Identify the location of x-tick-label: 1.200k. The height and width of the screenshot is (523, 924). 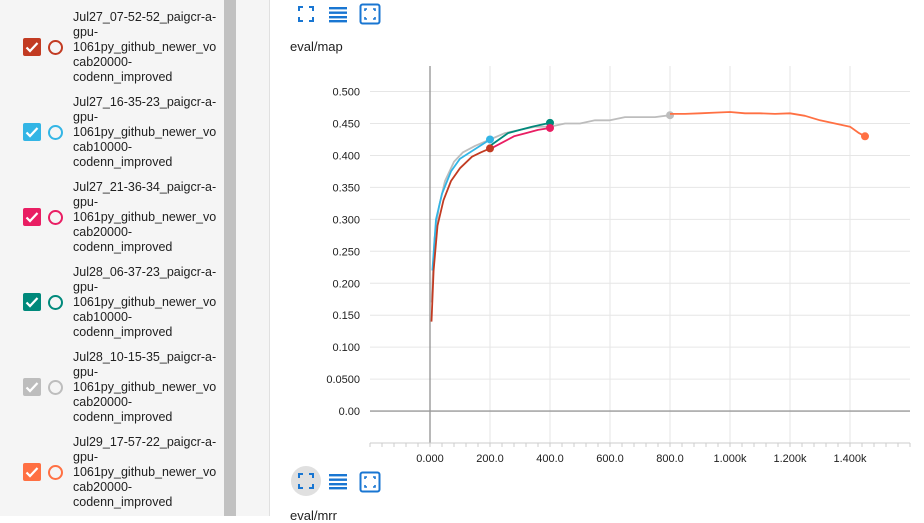
(790, 459).